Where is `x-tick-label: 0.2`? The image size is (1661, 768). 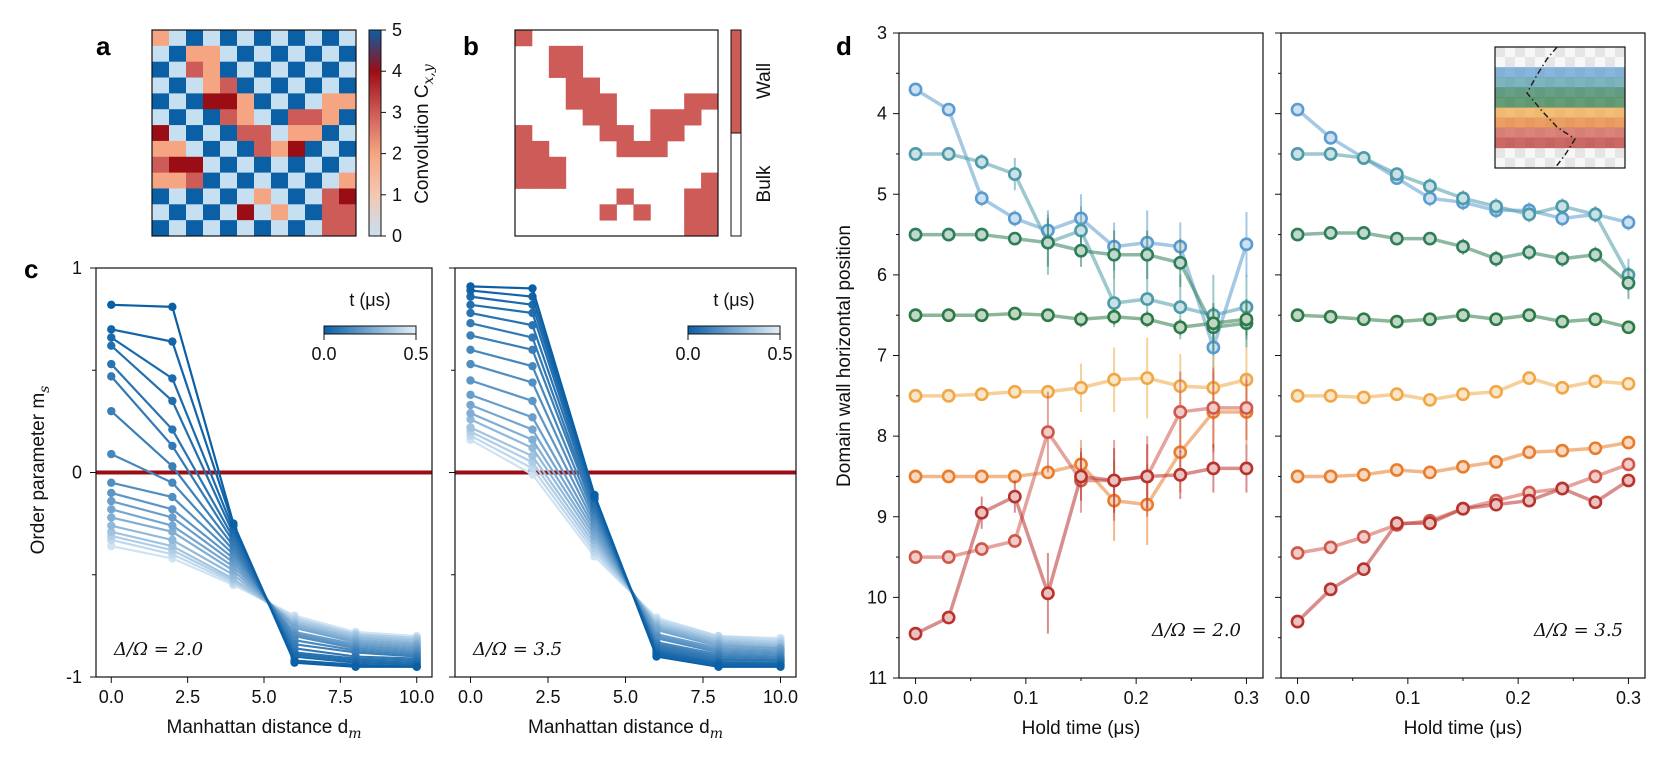
x-tick-label: 0.2 is located at coordinates (1518, 698).